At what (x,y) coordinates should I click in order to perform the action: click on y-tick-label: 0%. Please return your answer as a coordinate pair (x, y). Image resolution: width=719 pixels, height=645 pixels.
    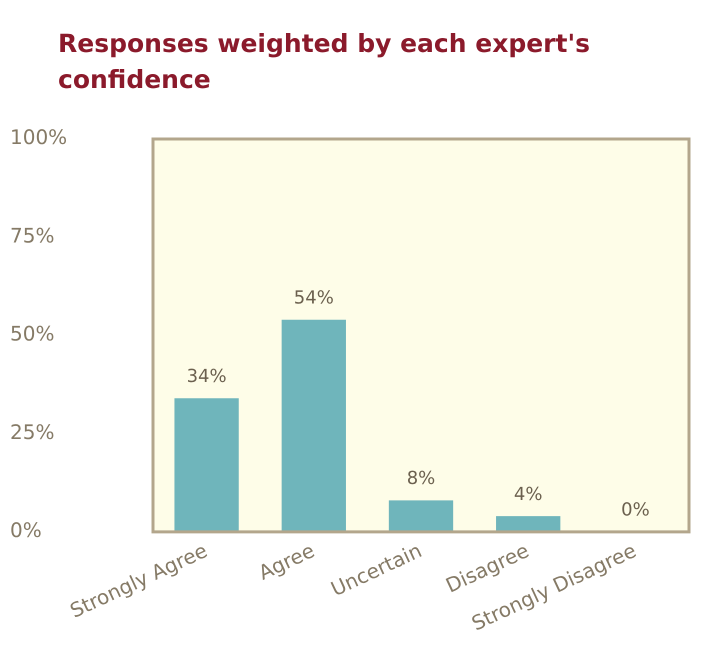
    Looking at the image, I should click on (26, 530).